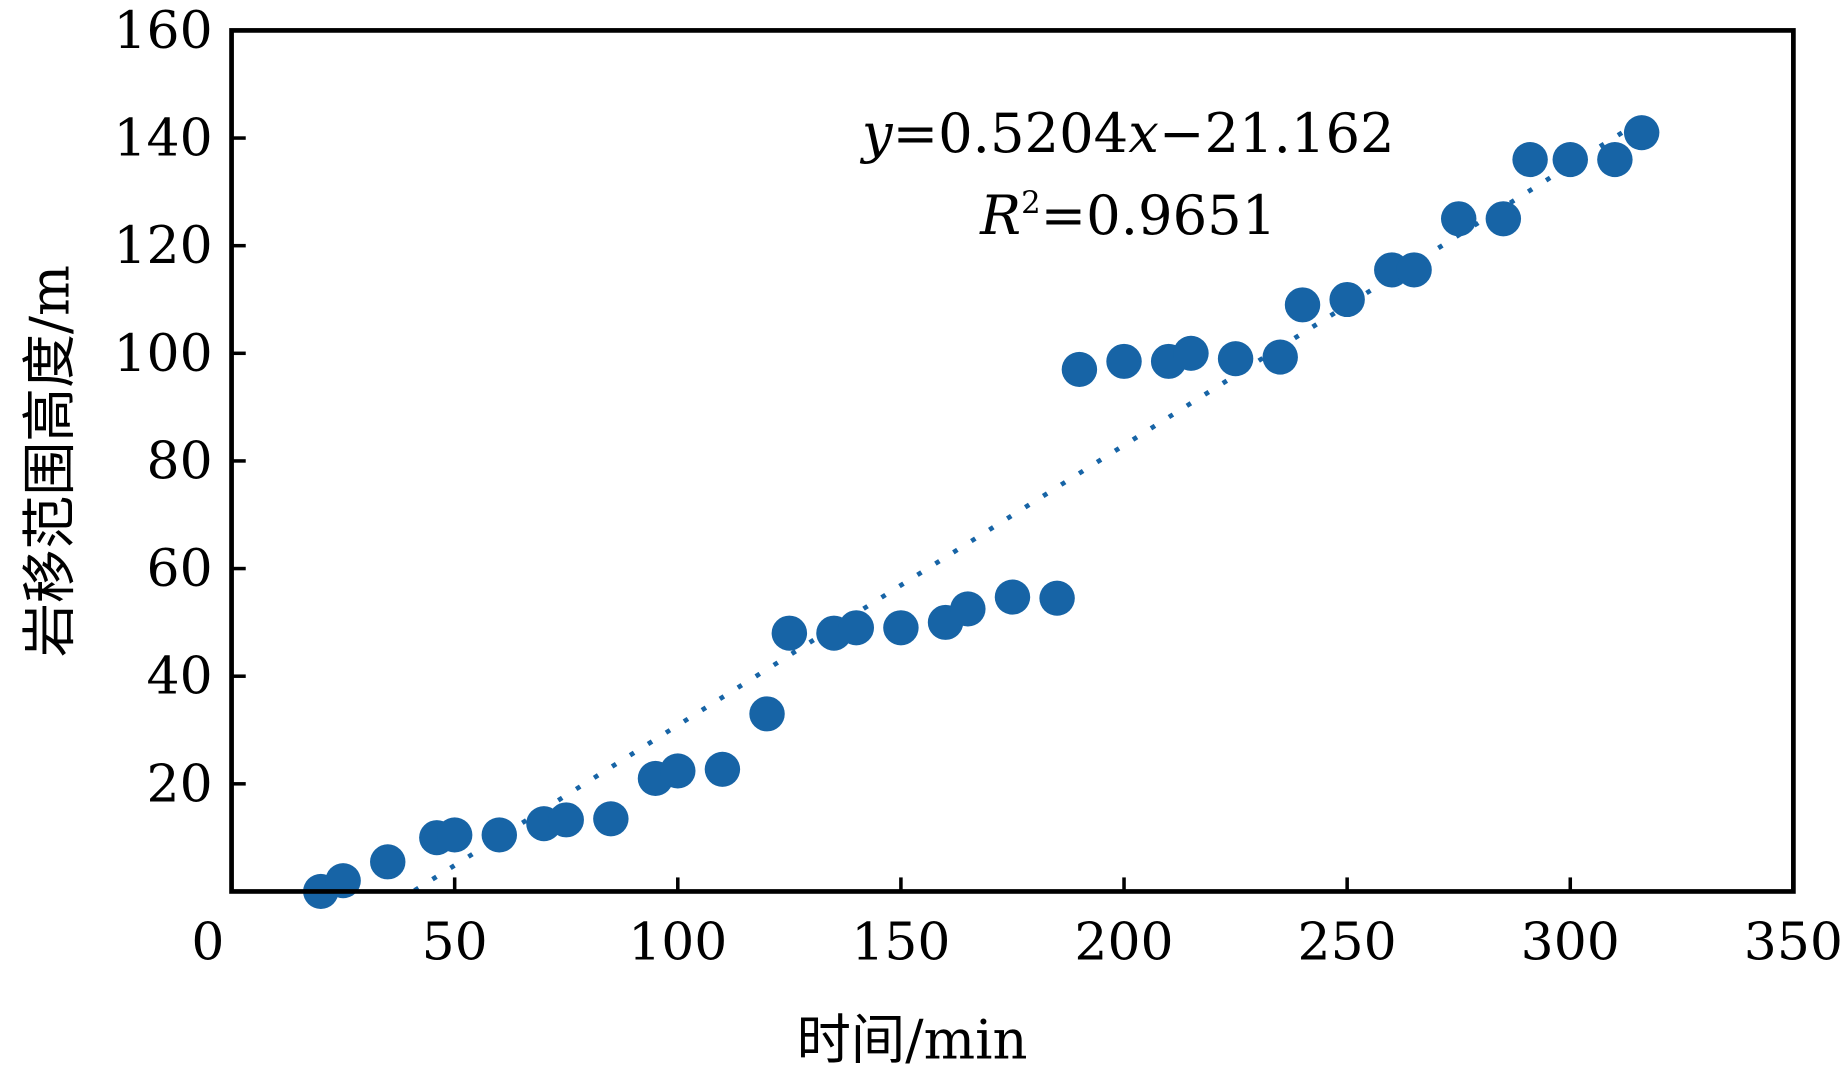  I want to click on x-tick-label: 150, so click(900, 943).